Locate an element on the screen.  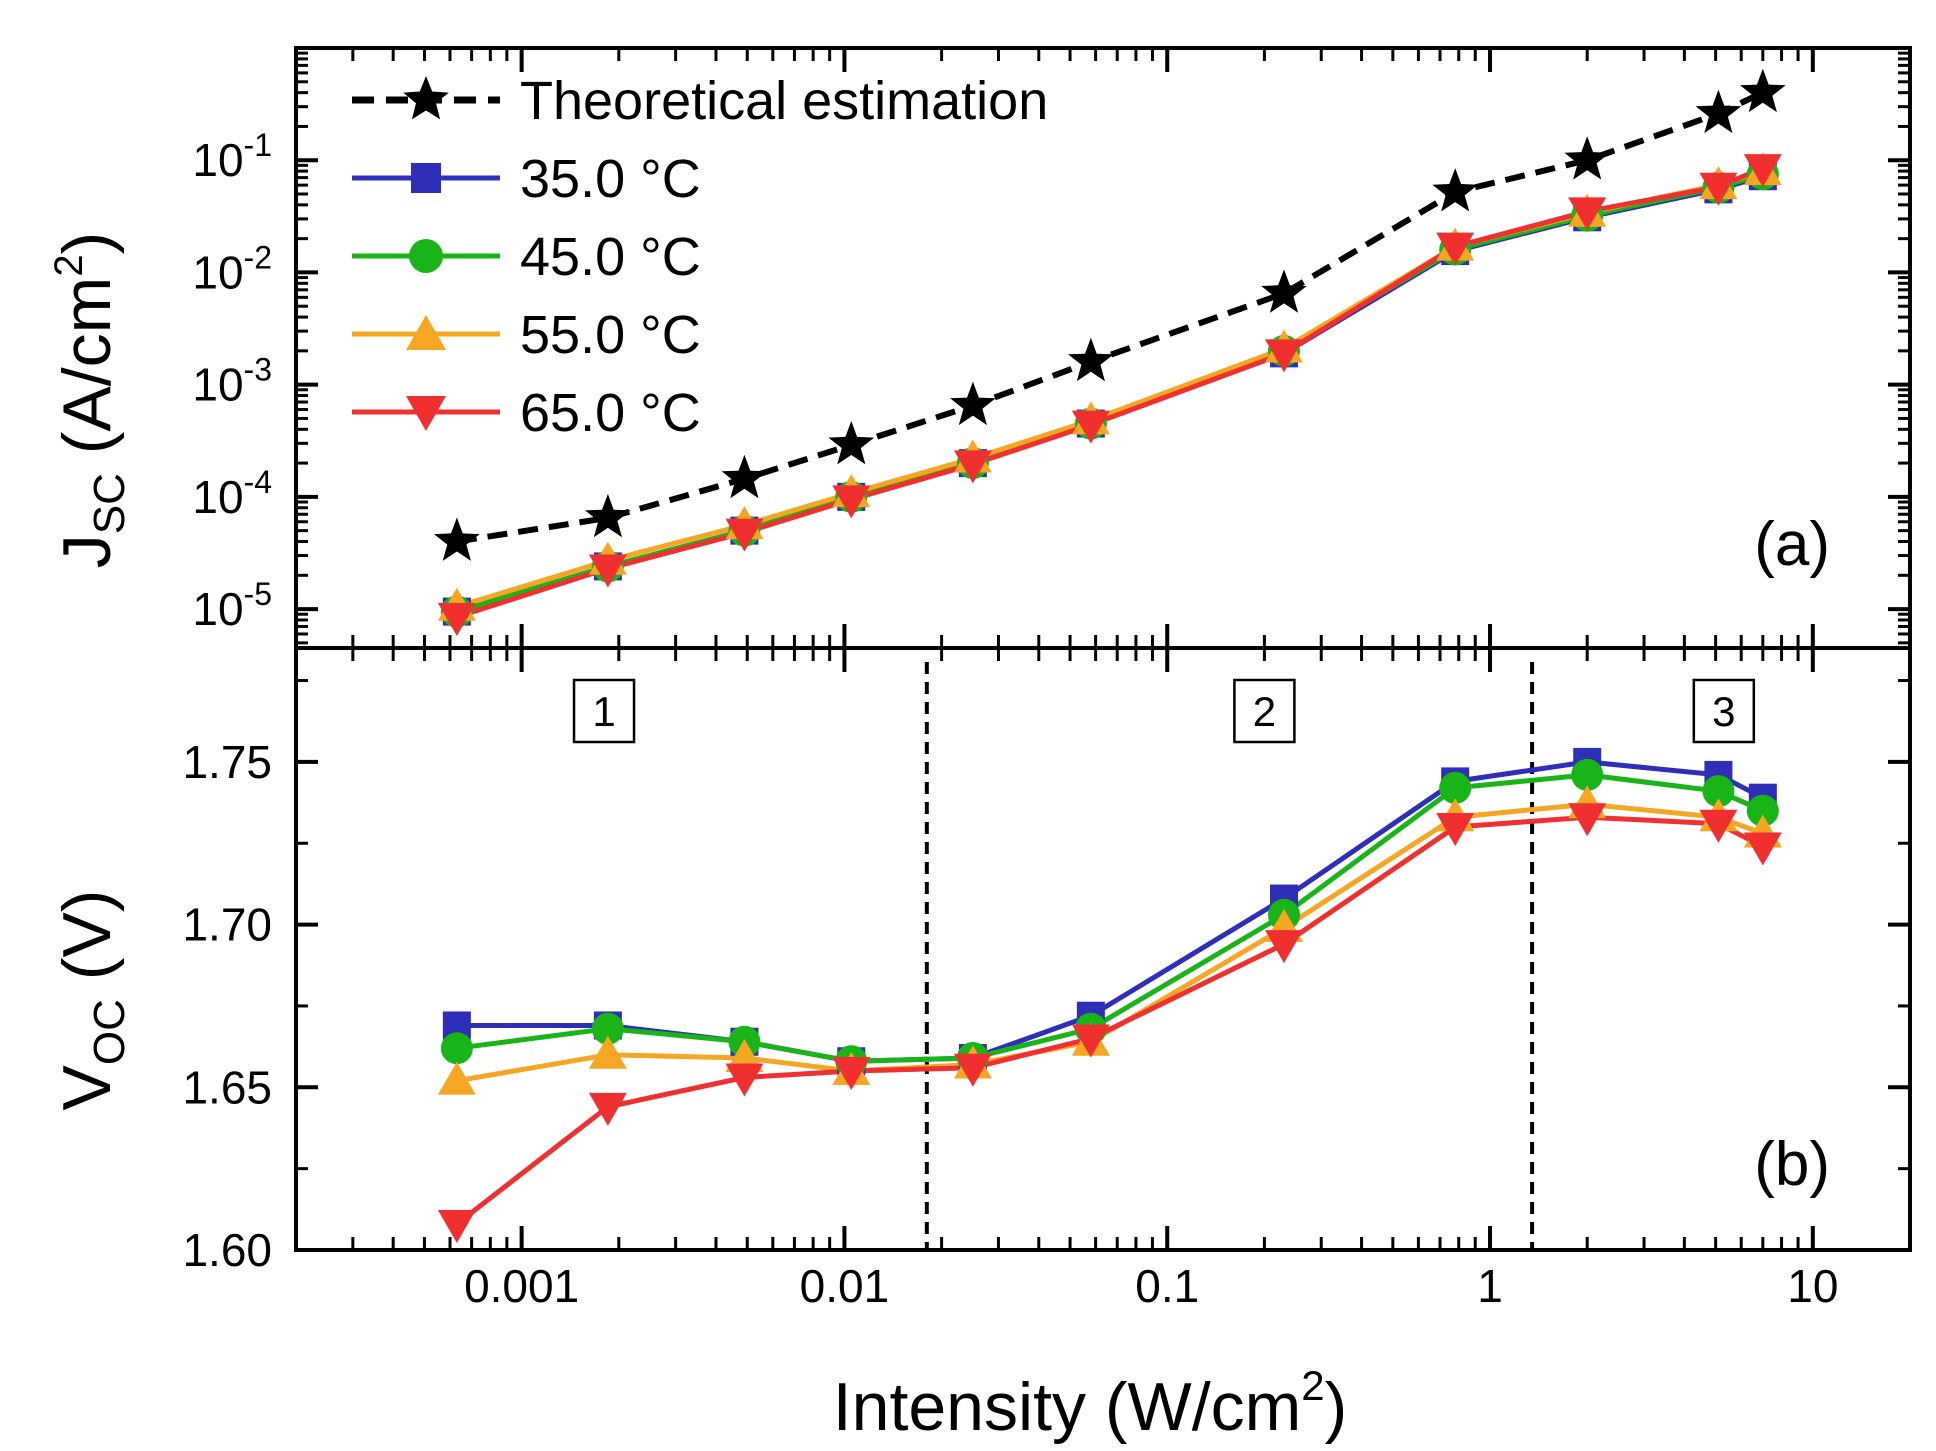
panel-b-region-dividers is located at coordinates (1229, 956).